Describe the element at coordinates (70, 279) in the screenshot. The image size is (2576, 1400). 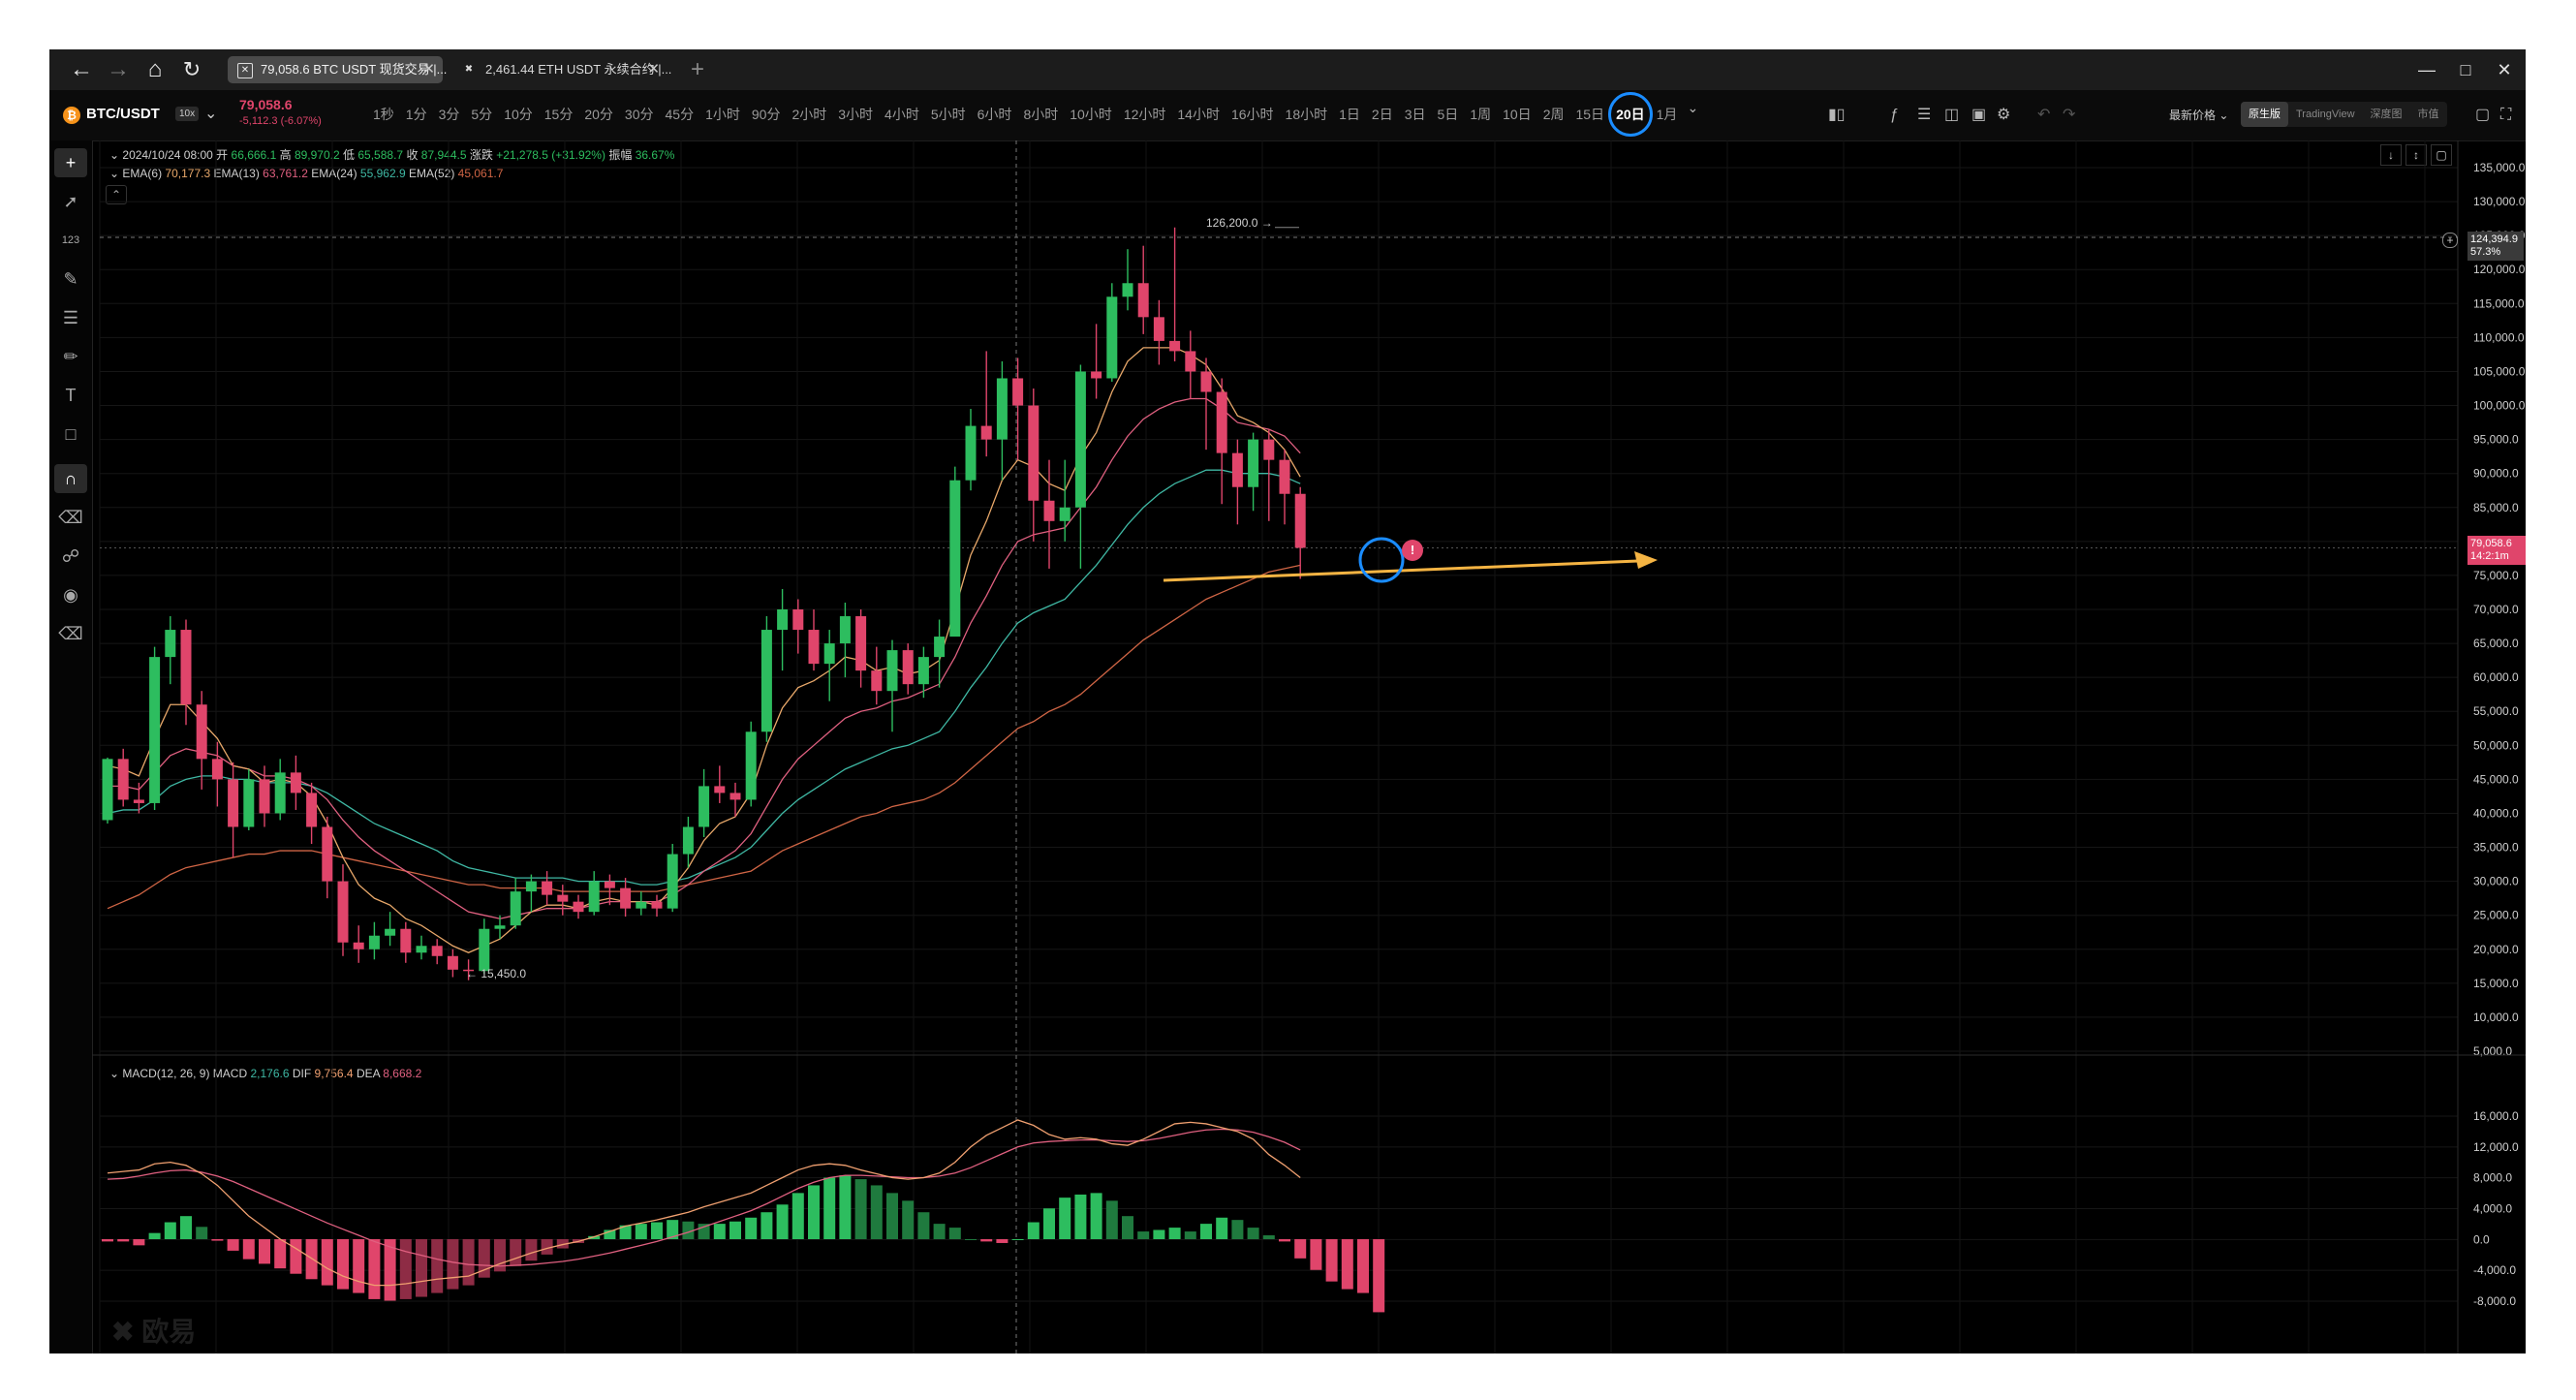
I see `pattern-icon: ✎` at that location.